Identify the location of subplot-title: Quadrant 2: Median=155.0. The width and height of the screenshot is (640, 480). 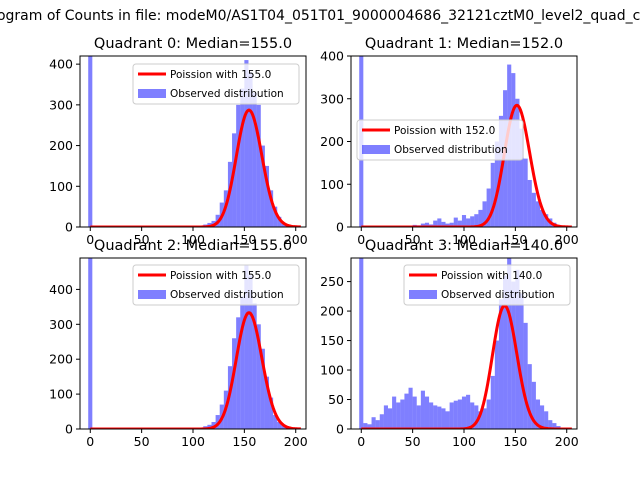
(193, 246).